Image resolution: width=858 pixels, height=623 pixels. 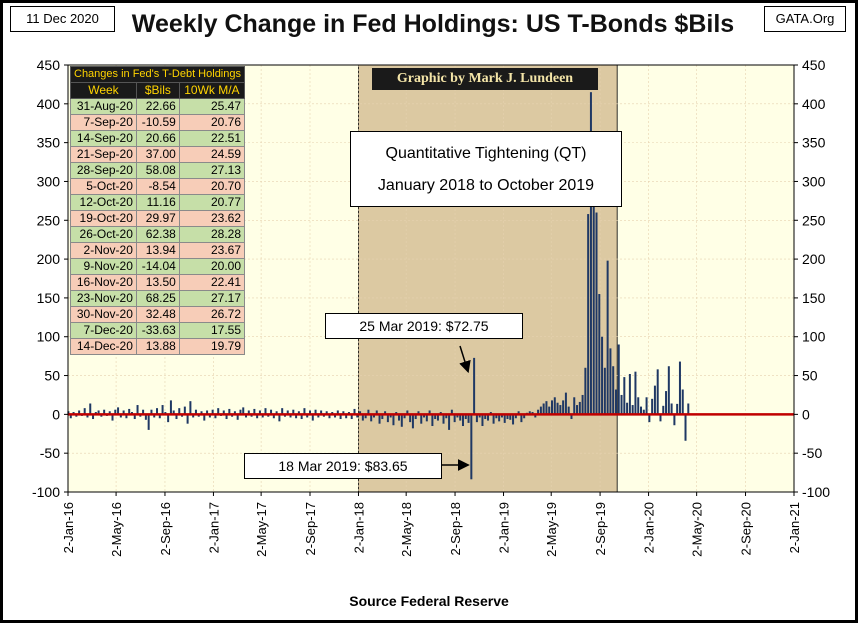 What do you see at coordinates (212, 106) in the screenshot?
I see `table-cell-ma: 25.47` at bounding box center [212, 106].